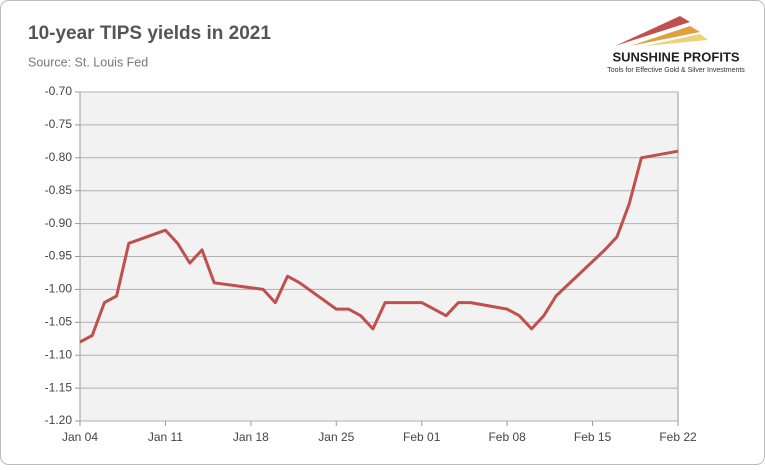 This screenshot has height=470, width=765. Describe the element at coordinates (507, 437) in the screenshot. I see `x-tick-label: Feb 08` at that location.